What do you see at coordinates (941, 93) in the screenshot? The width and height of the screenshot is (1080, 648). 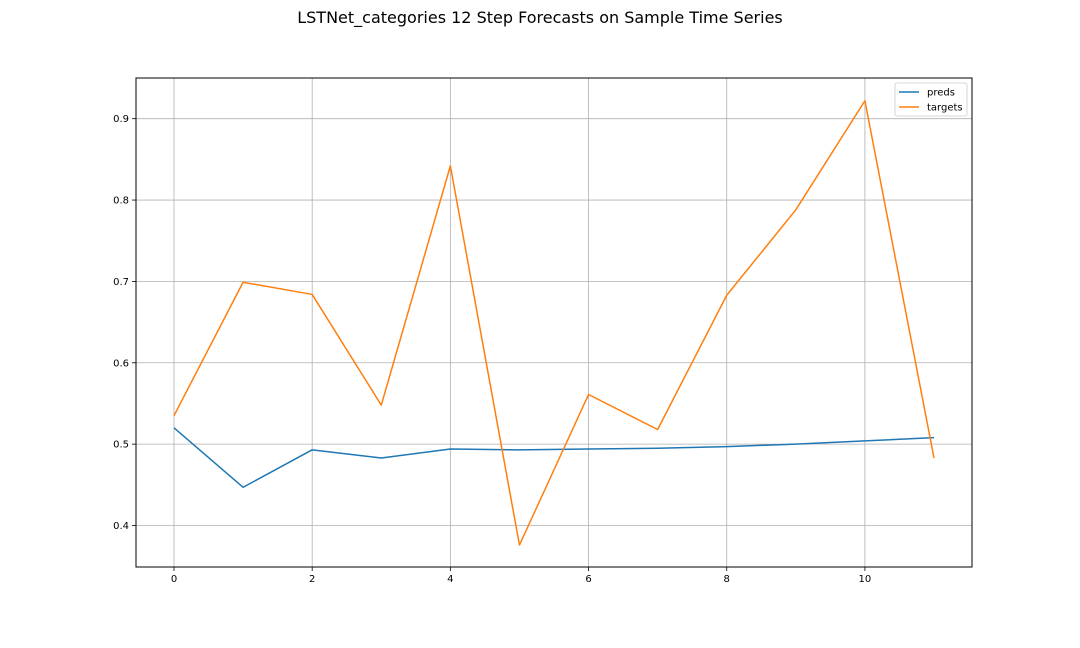 I see `legend-label-preds: preds` at bounding box center [941, 93].